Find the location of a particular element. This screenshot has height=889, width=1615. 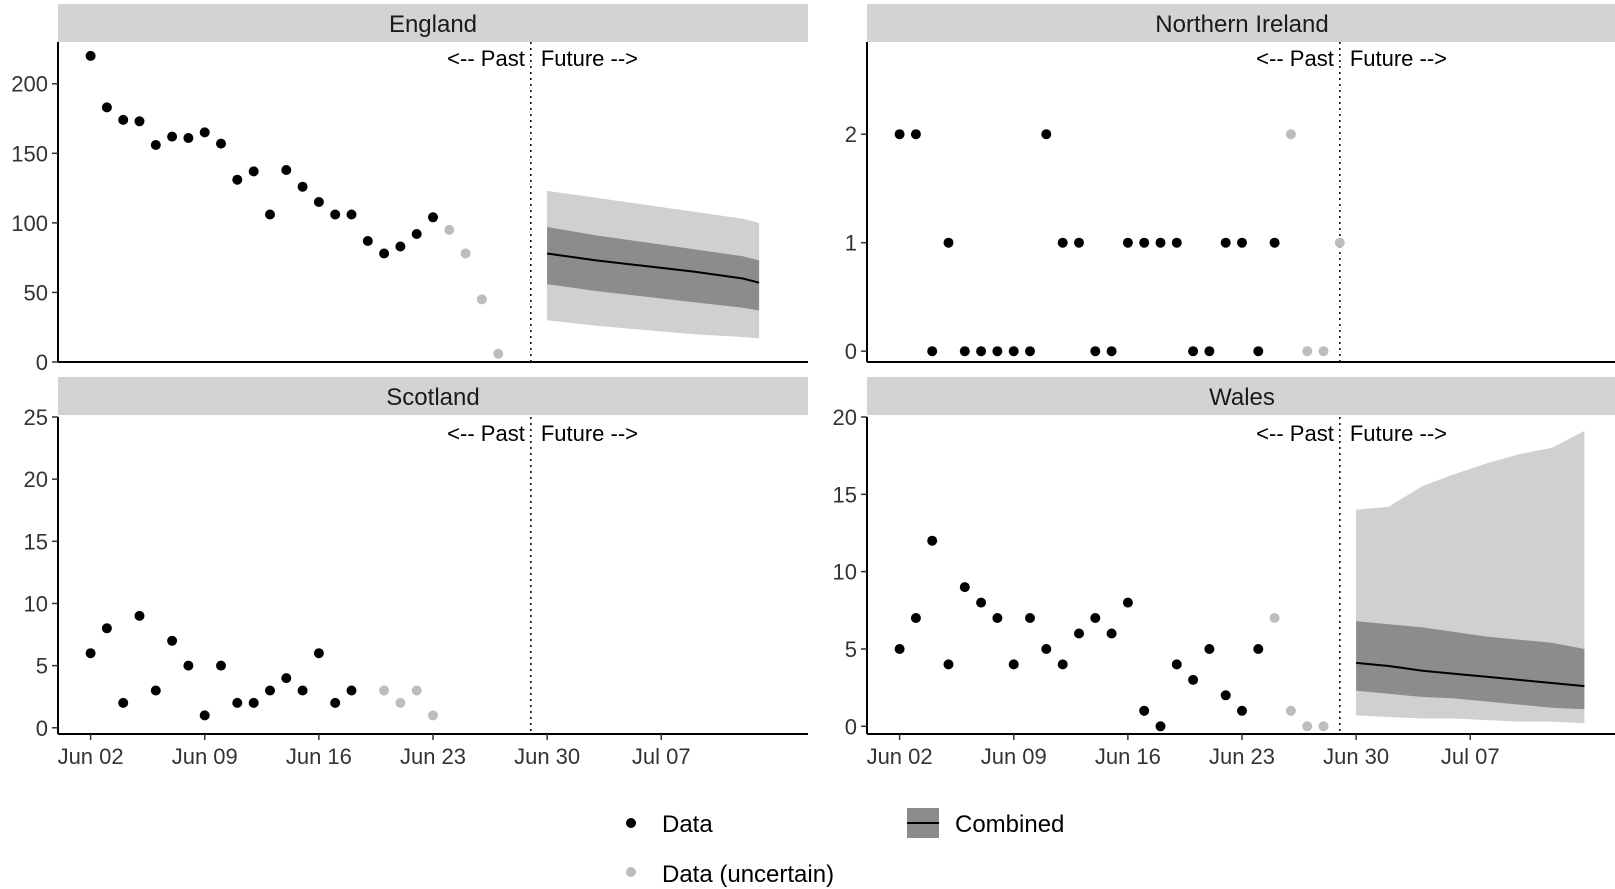

y-tick-label: 1 is located at coordinates (851, 243).